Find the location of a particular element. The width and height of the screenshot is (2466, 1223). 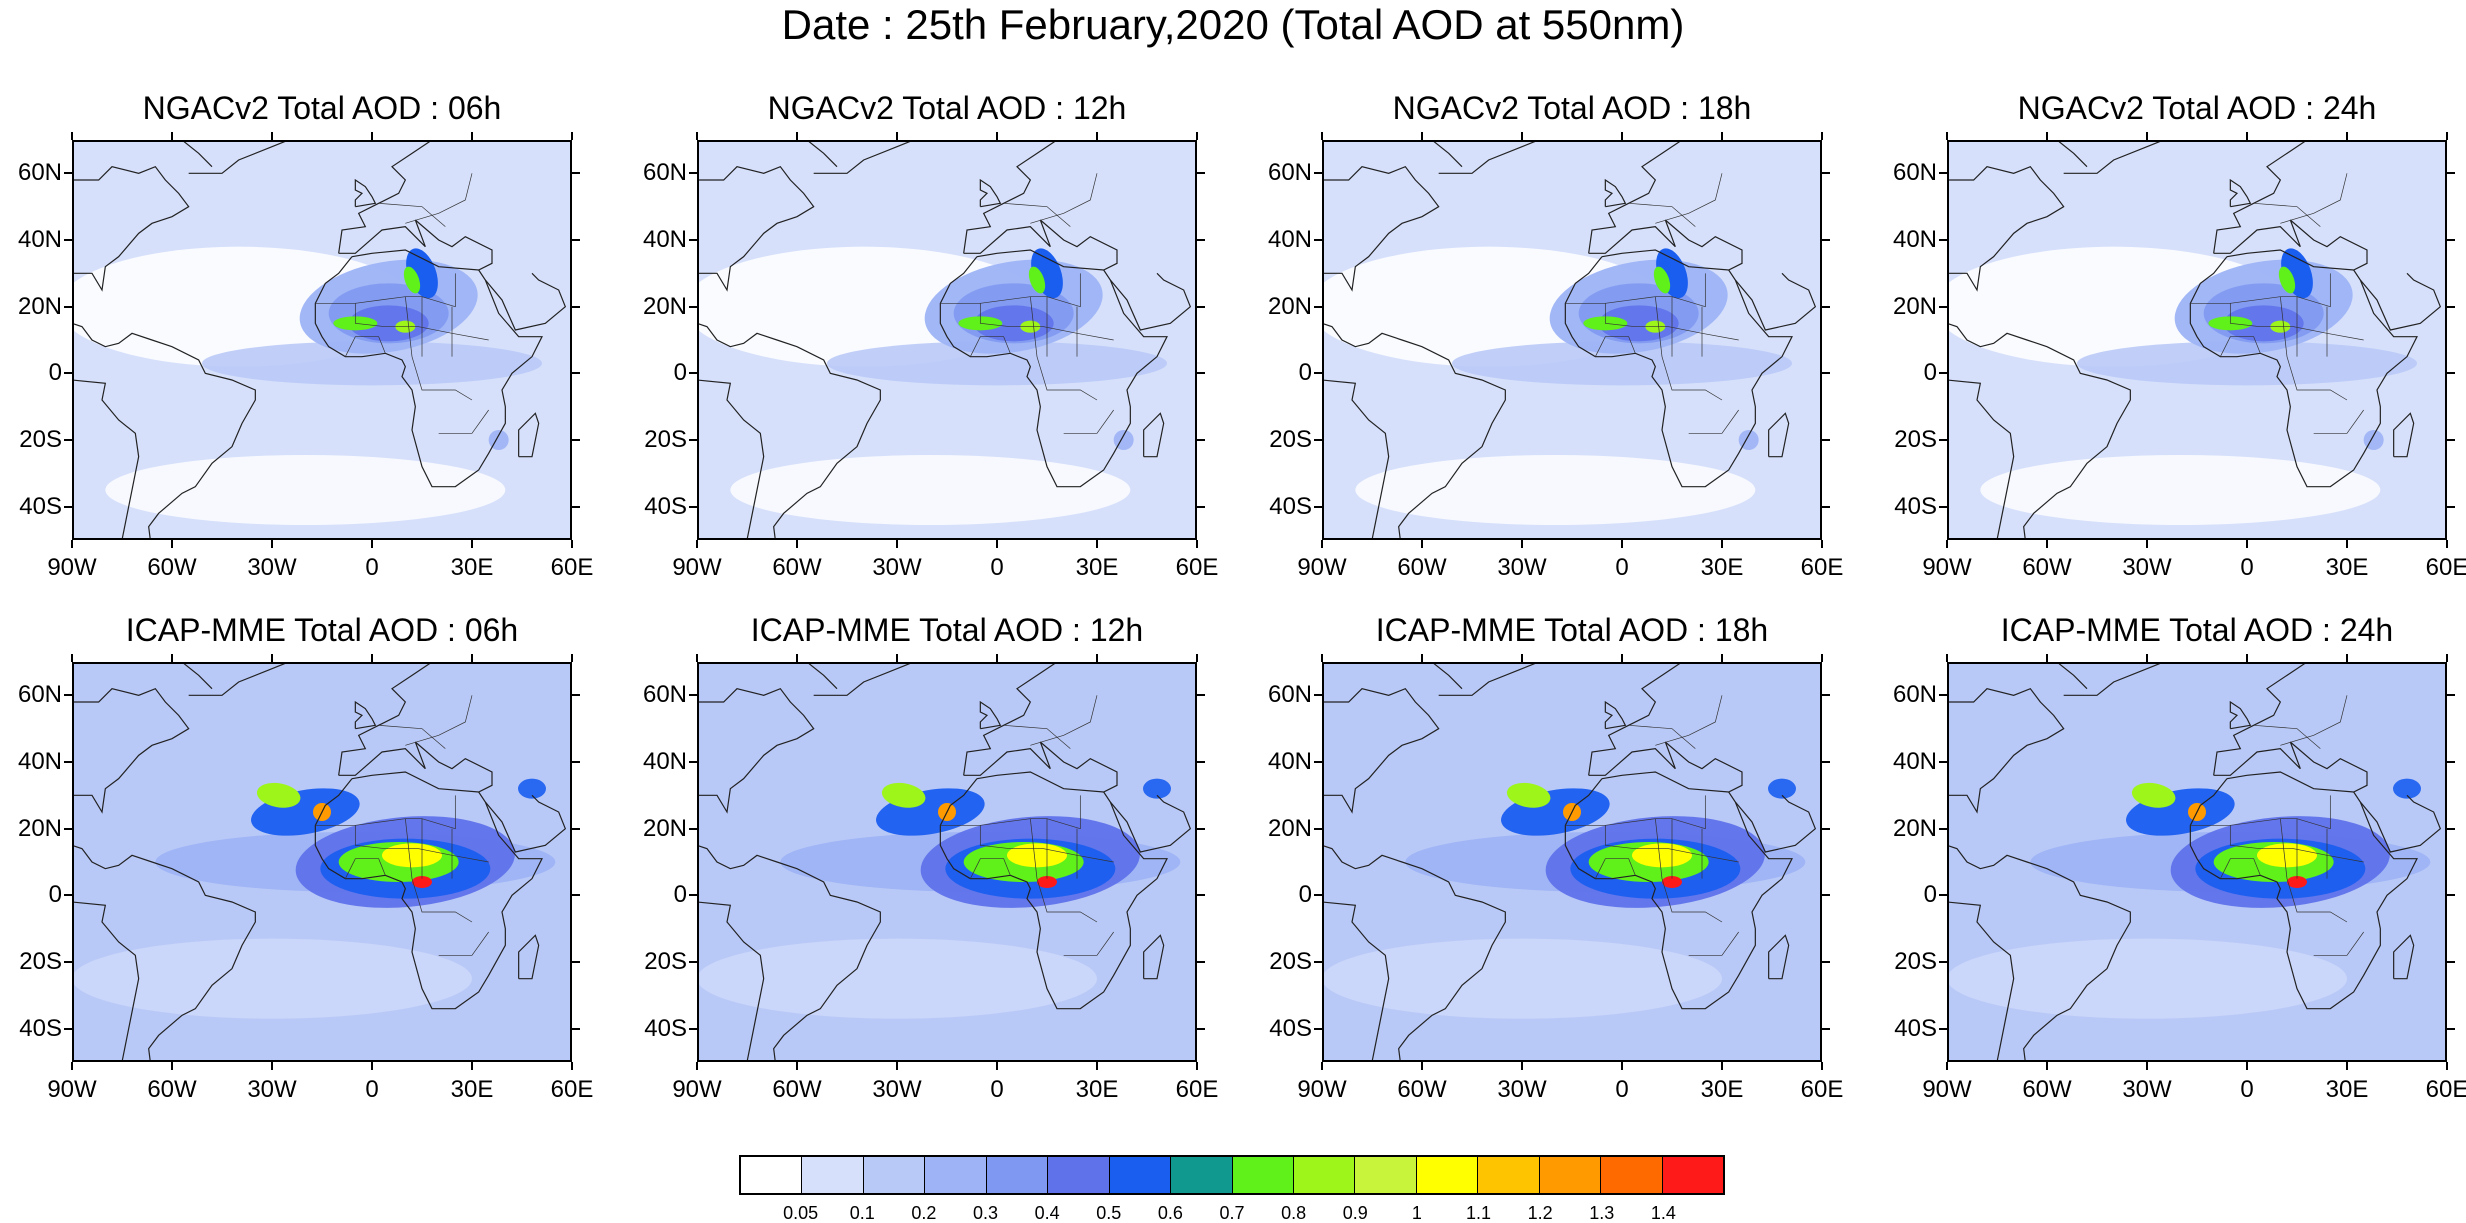

colorbar-label: 0.7 is located at coordinates (1232, 1213).